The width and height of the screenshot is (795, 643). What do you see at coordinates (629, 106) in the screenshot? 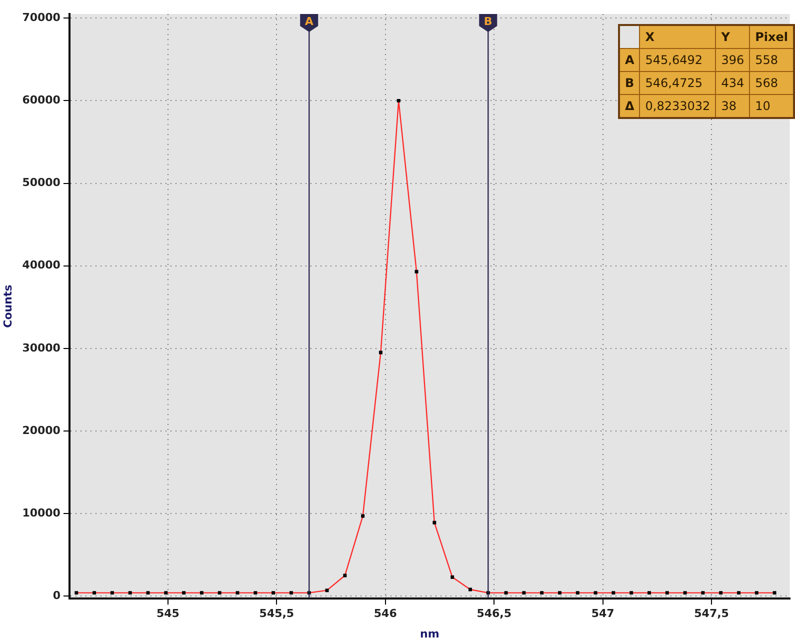
I see `annotation: Δ` at bounding box center [629, 106].